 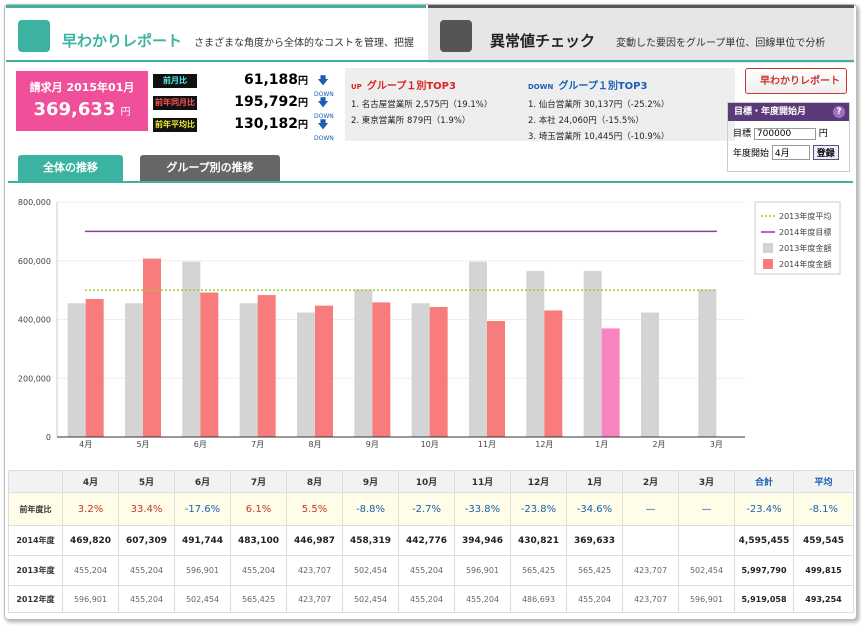 I want to click on legend-label: 2014年度金額, so click(x=805, y=264).